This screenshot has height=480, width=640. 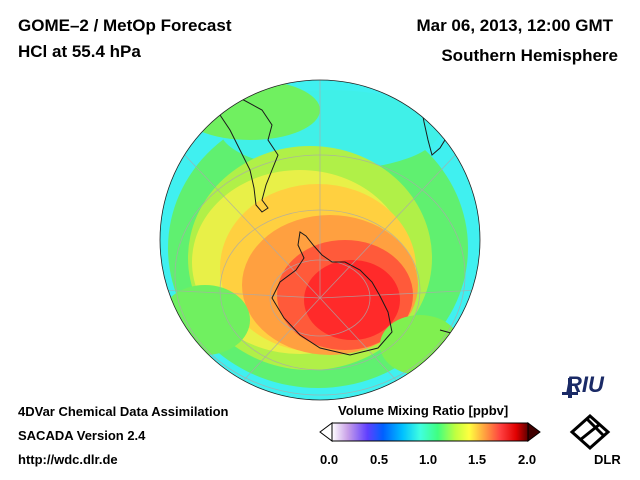 I want to click on colorbar-scale, so click(x=430, y=432).